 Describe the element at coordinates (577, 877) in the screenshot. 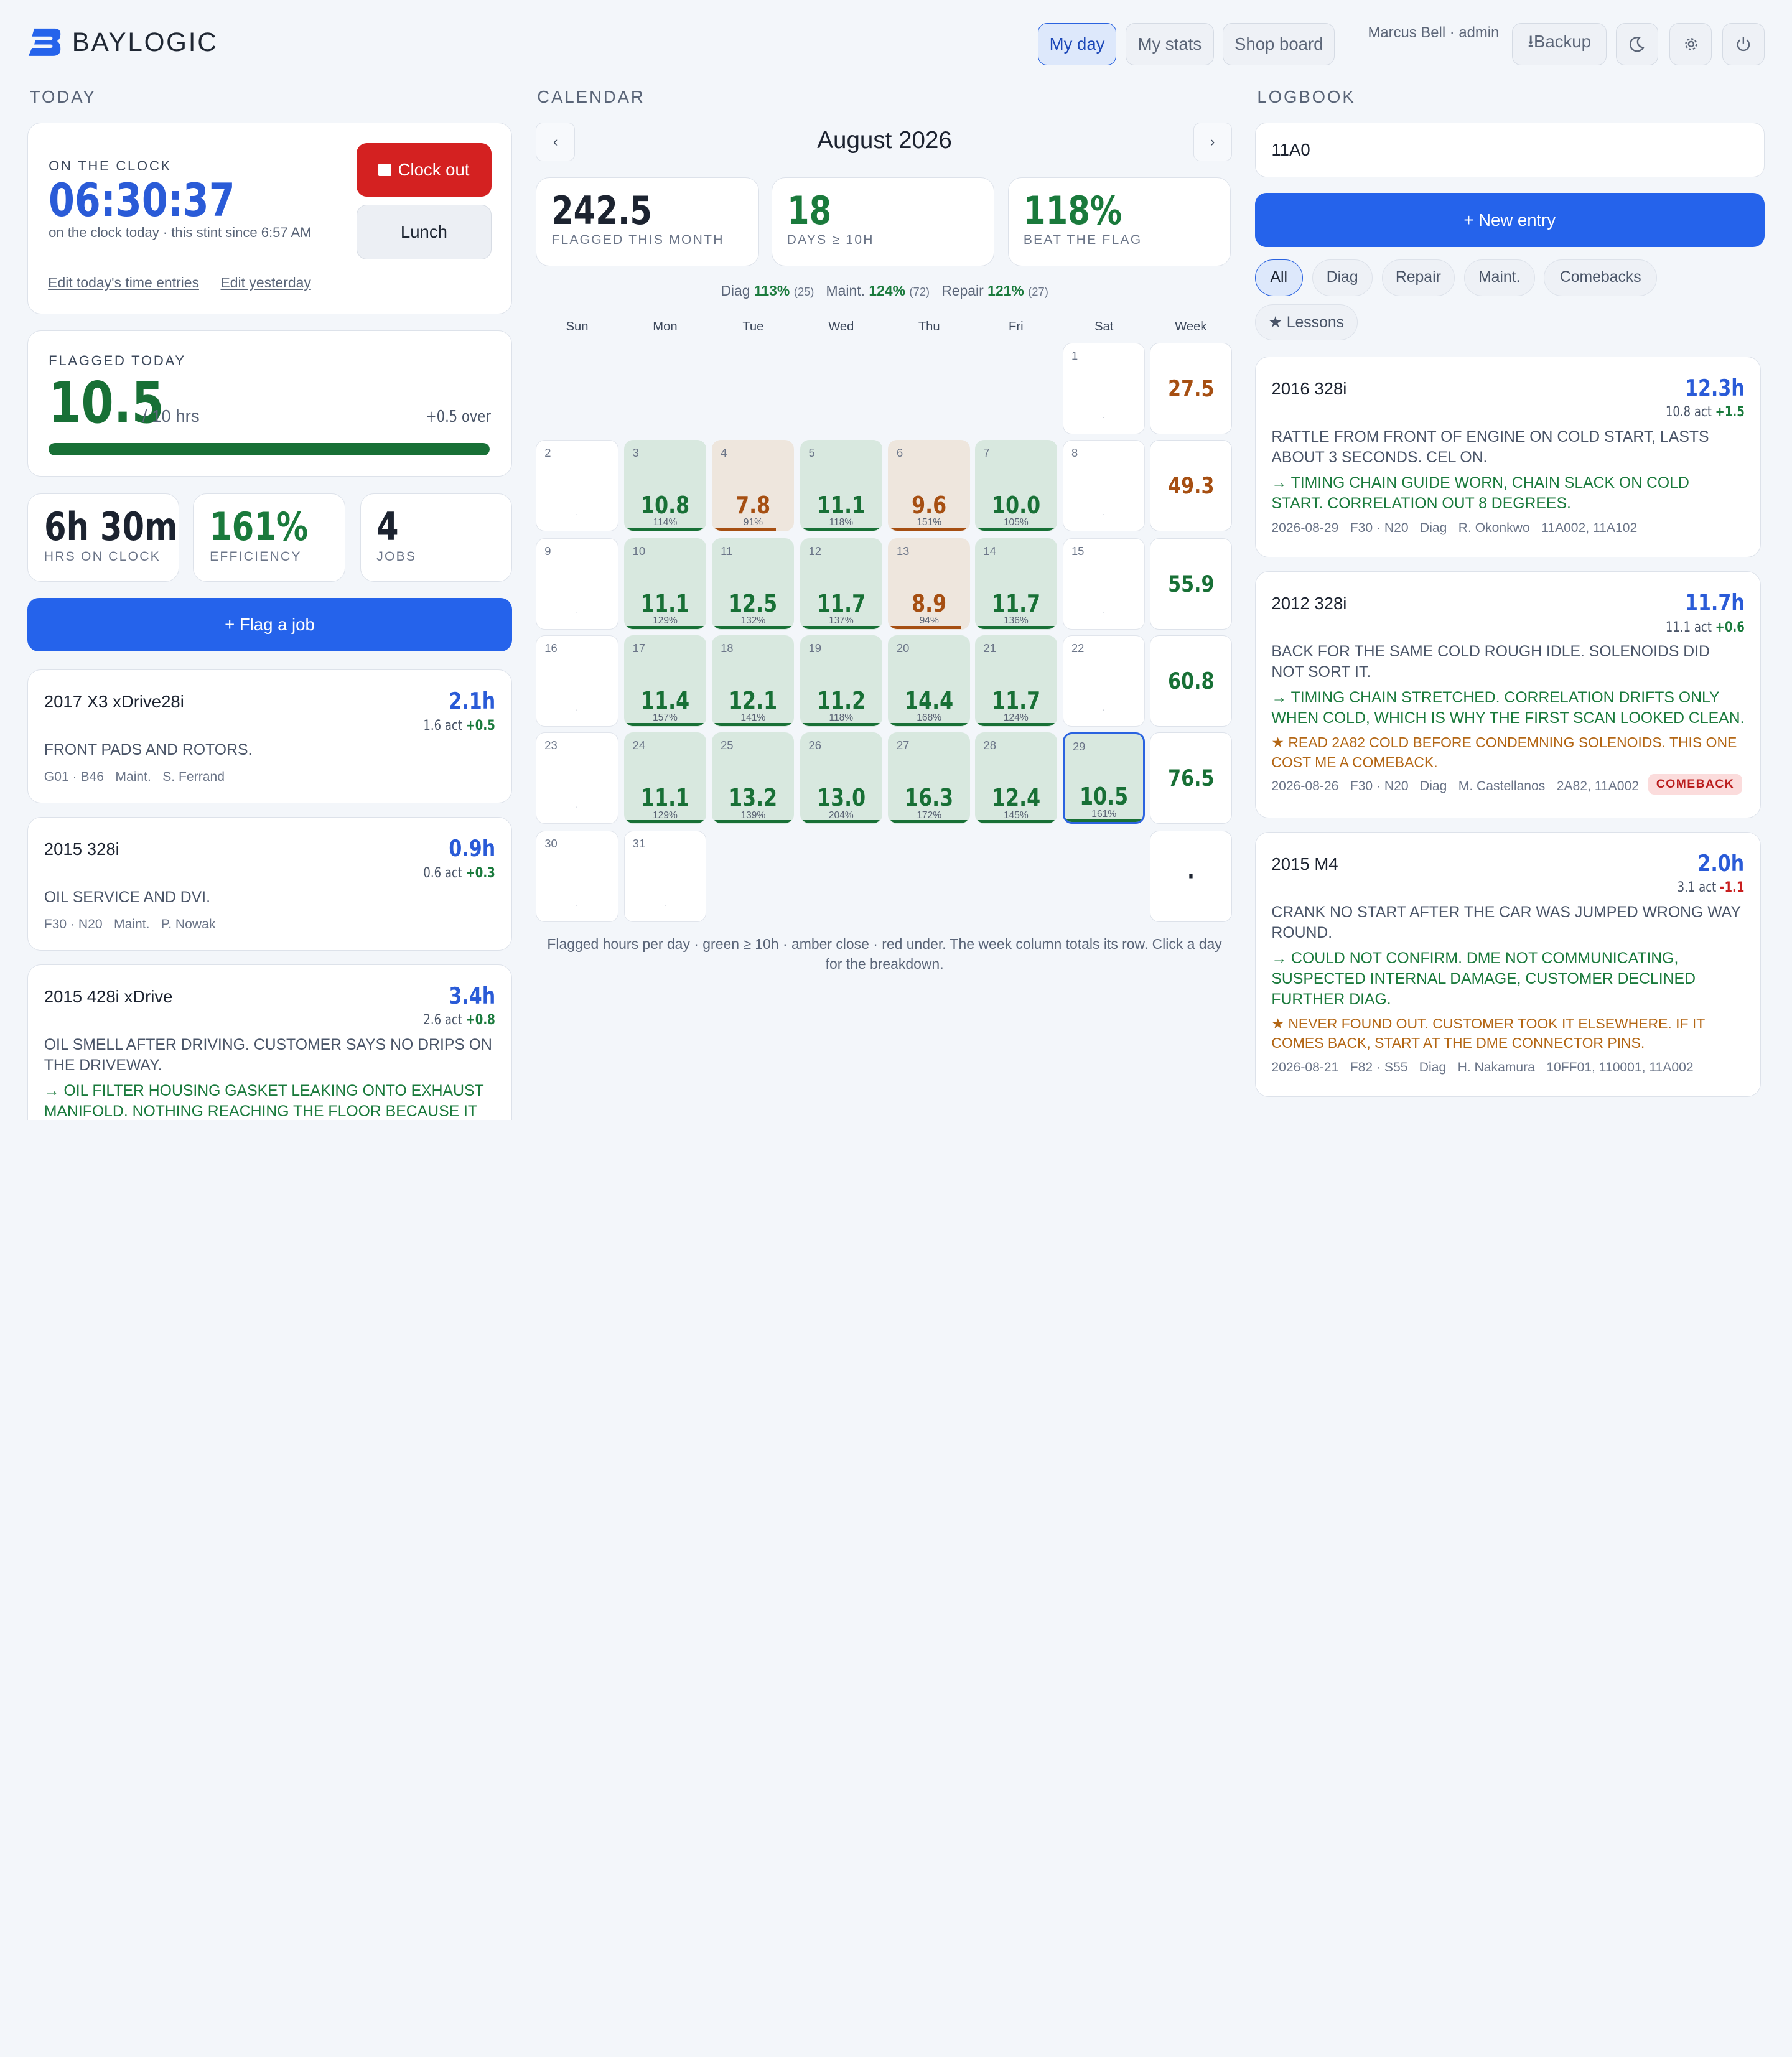

I see `calendar-day: 30 ·` at that location.